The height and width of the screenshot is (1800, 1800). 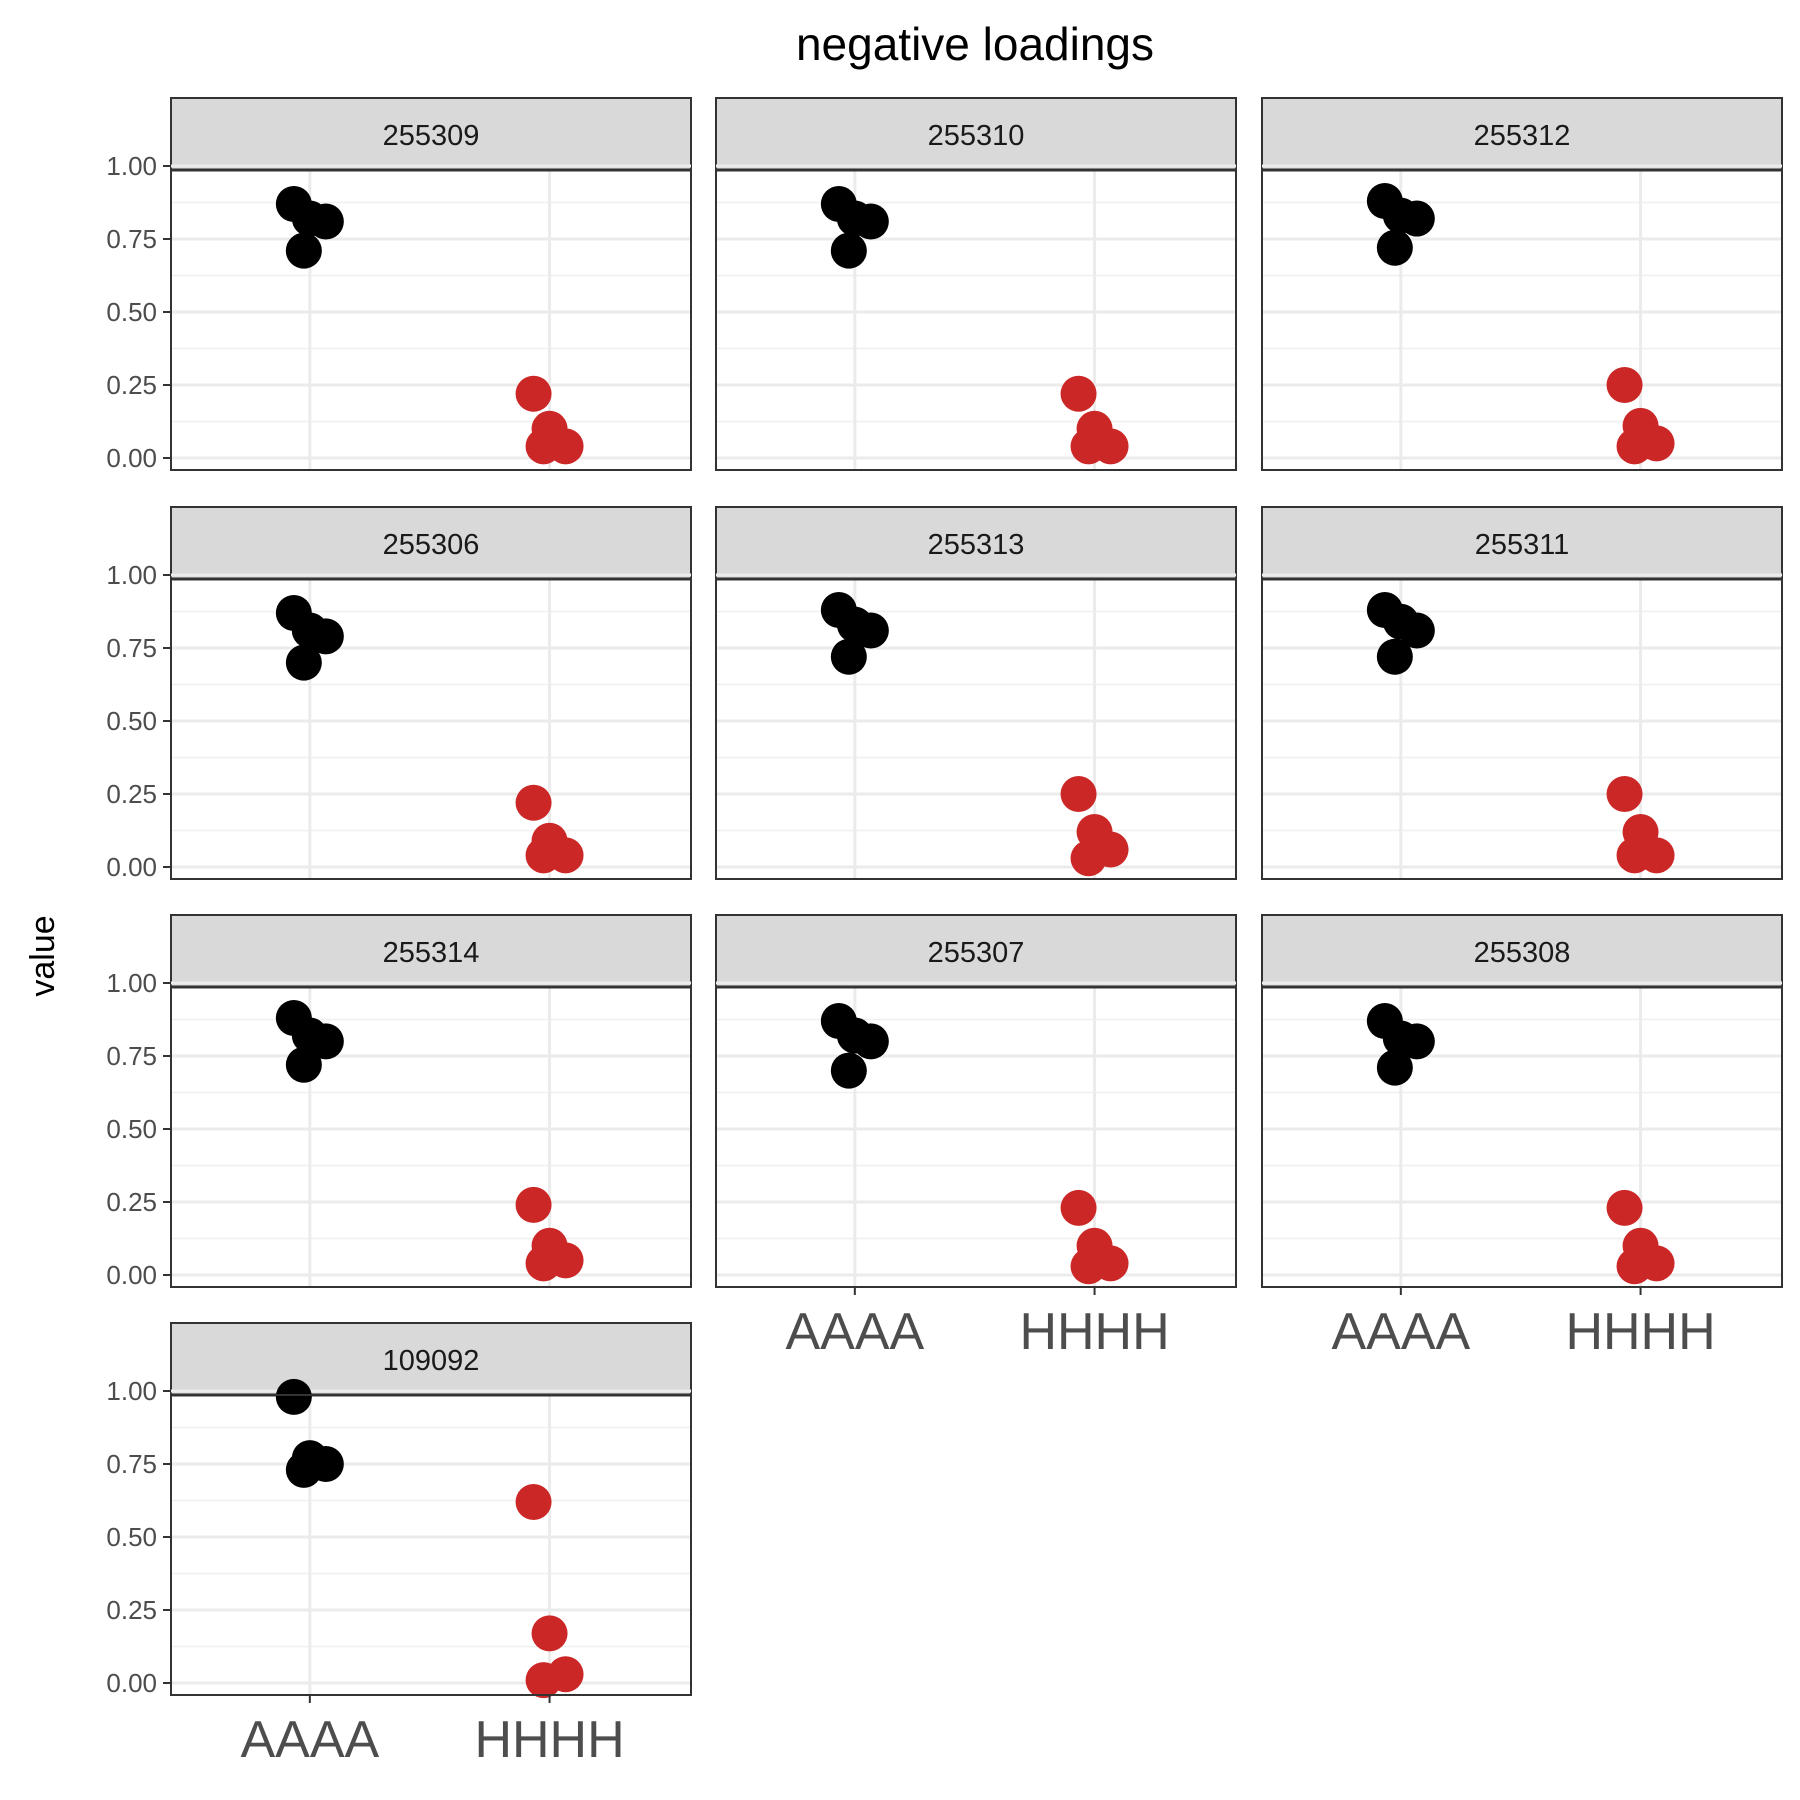 I want to click on facet-panel-109092: 109092 0.00 0.25 0.50 0.75 1.00 AAAA HHHH, so click(x=399, y=1545).